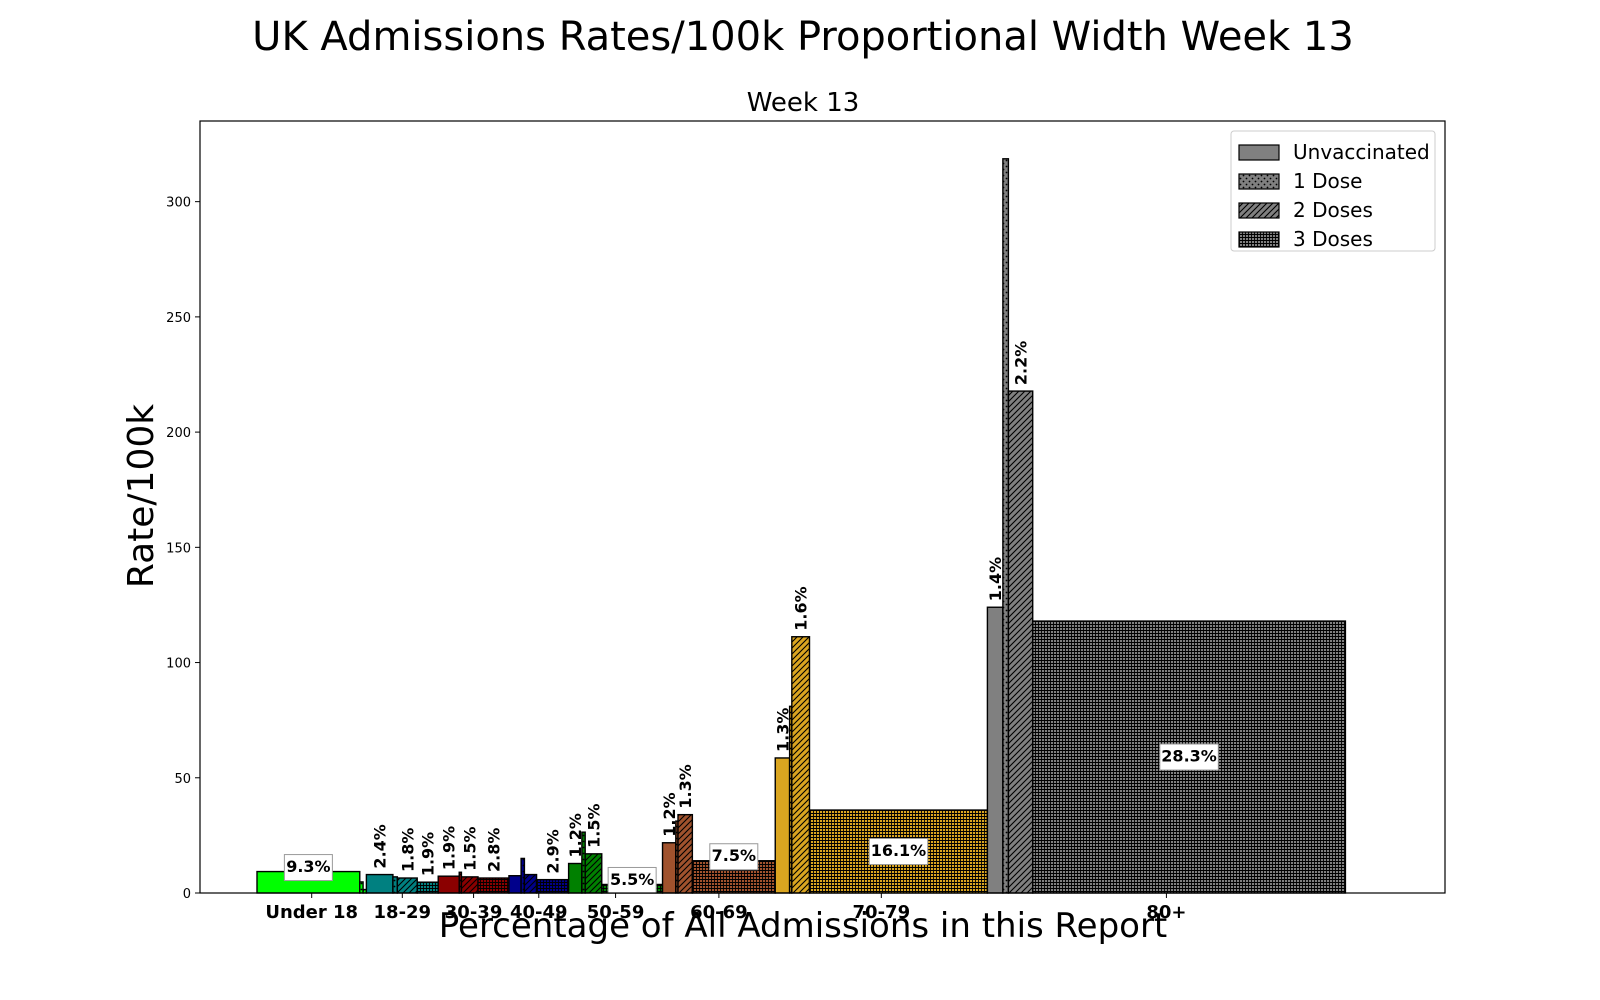 The image size is (1600, 1000). What do you see at coordinates (539, 912) in the screenshot?
I see `x-tick-label: 40-49` at bounding box center [539, 912].